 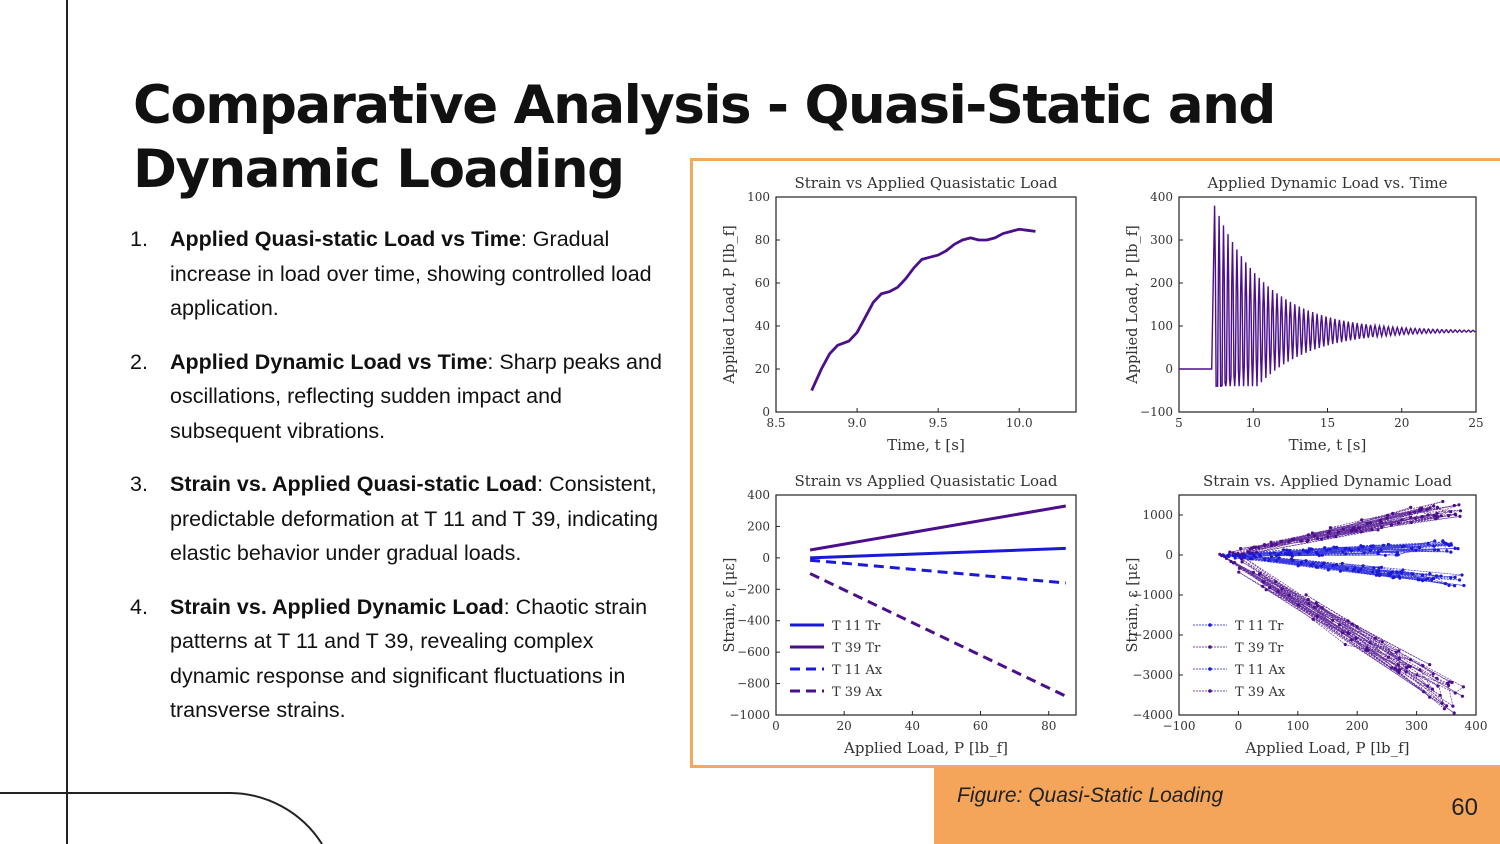 I want to click on y-tick-label: 80, so click(x=762, y=240).